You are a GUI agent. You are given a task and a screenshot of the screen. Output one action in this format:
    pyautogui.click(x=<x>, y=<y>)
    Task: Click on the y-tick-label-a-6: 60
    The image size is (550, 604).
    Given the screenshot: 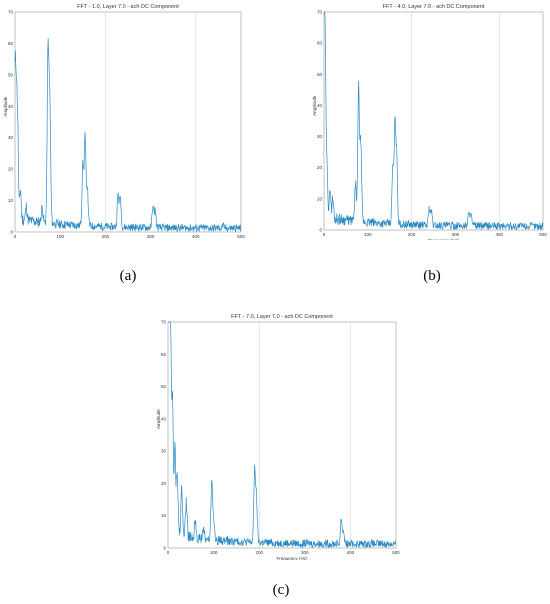 What is the action you would take?
    pyautogui.click(x=11, y=43)
    